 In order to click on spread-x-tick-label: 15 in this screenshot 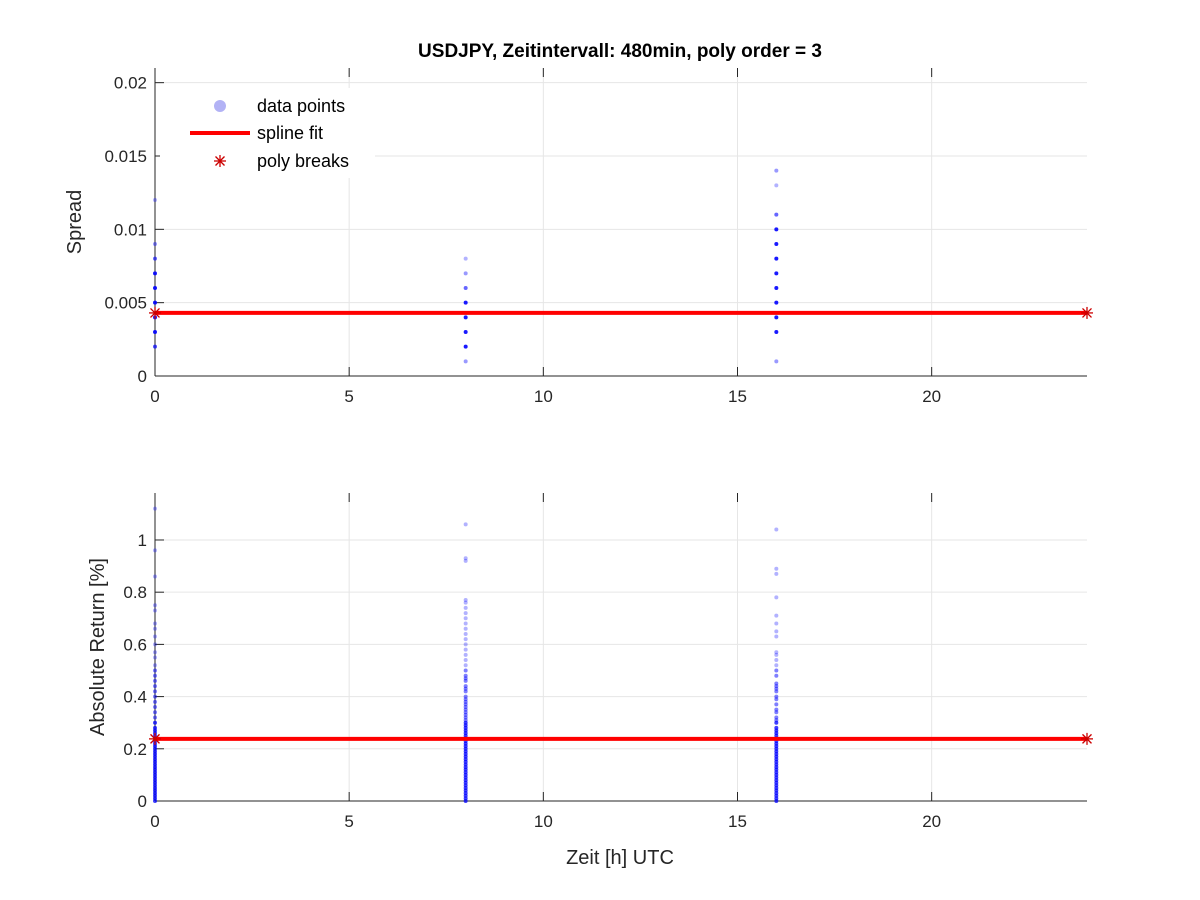, I will do `click(737, 396)`.